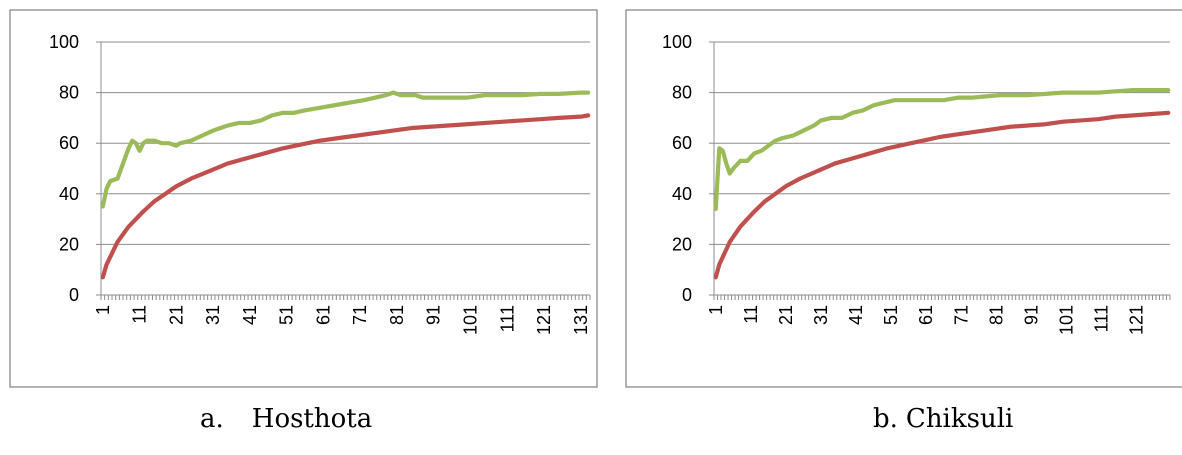  I want to click on caption-letter: b., so click(885, 419).